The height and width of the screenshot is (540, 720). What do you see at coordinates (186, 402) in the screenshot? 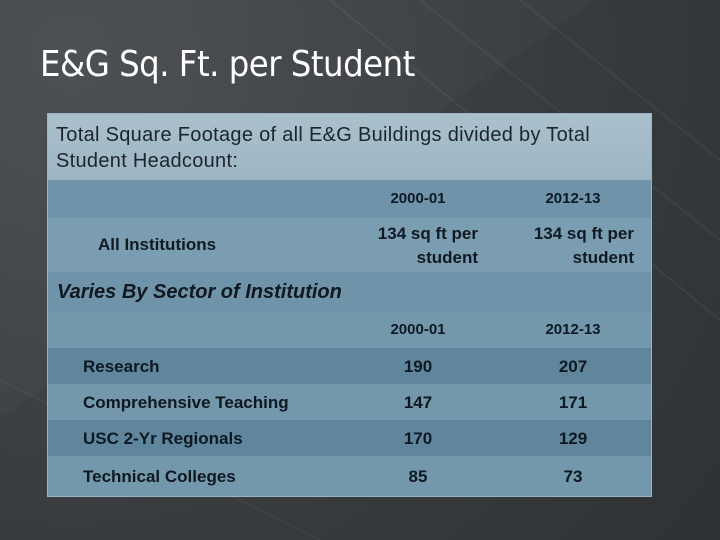
I see `sector-name: Comprehensive Teaching` at bounding box center [186, 402].